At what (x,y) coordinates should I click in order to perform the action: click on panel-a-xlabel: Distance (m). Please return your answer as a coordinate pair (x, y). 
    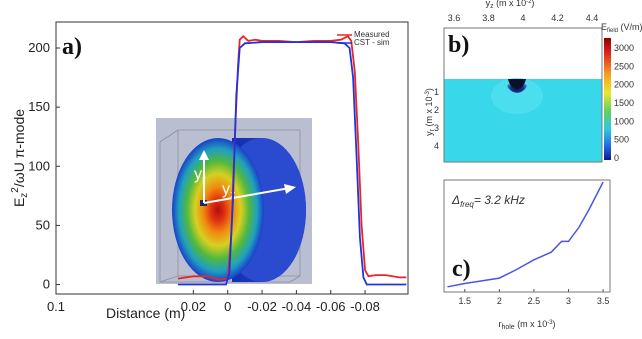
    Looking at the image, I should click on (145, 313).